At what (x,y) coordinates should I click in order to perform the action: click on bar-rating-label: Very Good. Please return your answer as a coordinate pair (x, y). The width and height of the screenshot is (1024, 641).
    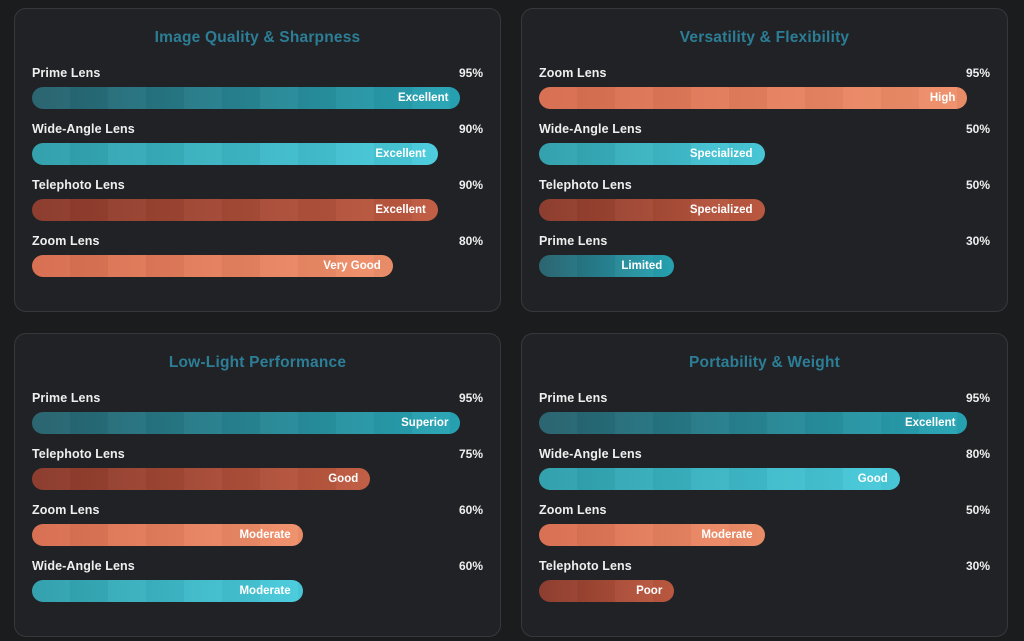
    Looking at the image, I should click on (352, 266).